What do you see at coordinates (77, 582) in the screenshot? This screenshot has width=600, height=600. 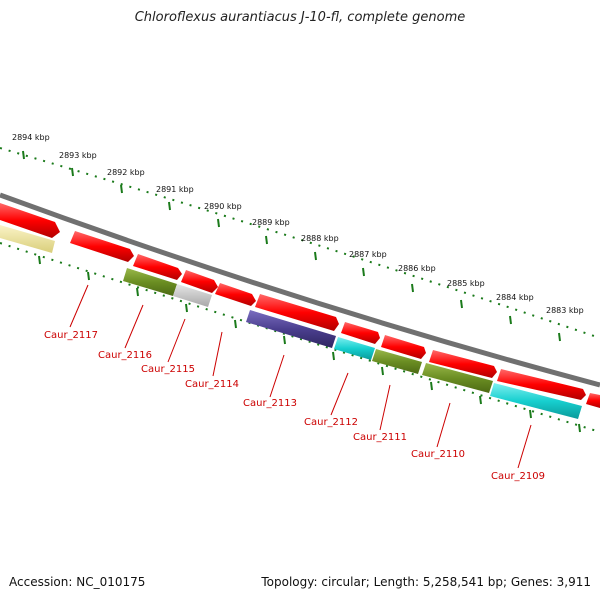 I see `accession-label: Accession: NC_010175` at bounding box center [77, 582].